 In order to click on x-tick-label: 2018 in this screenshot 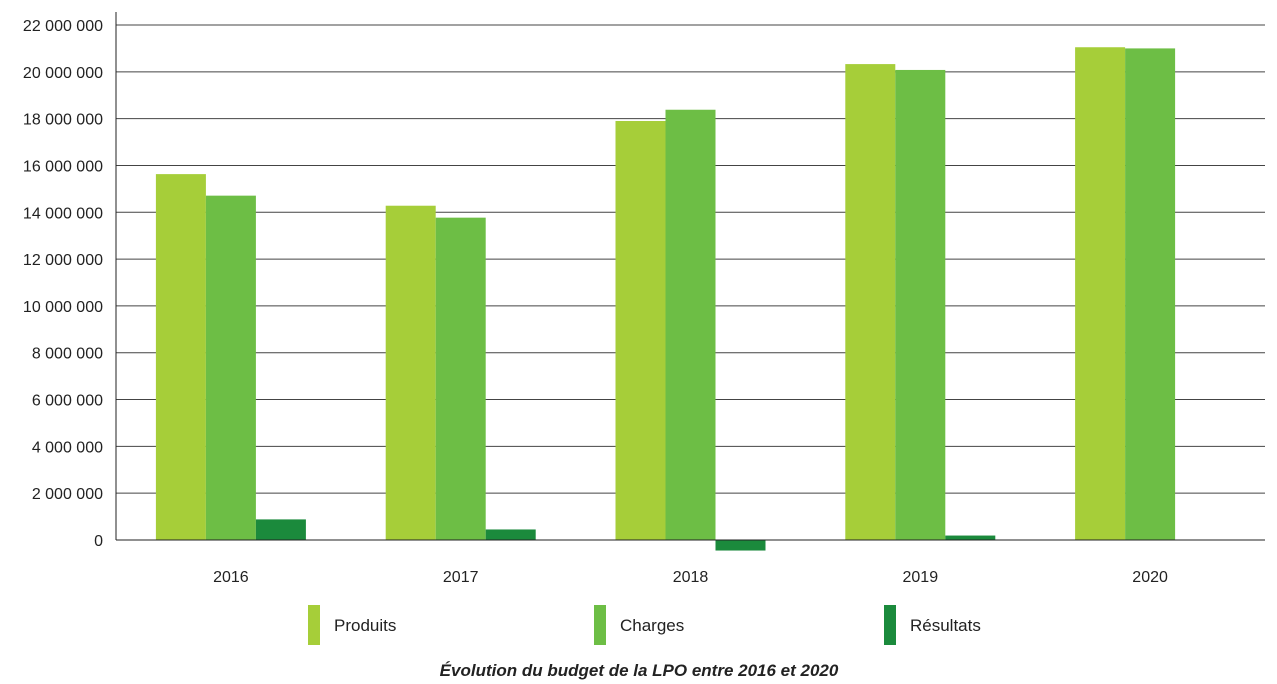, I will do `click(691, 577)`.